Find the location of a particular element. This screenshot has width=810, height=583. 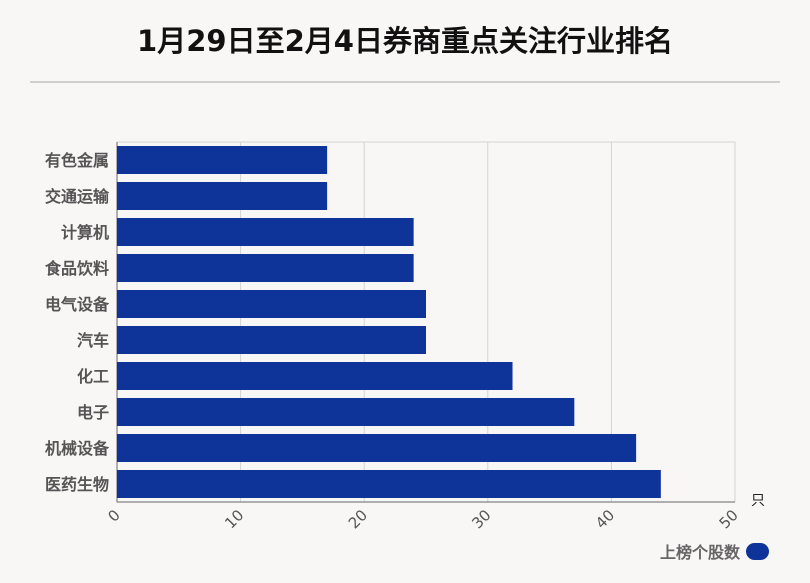

y-category-label: 化工 is located at coordinates (93, 376).